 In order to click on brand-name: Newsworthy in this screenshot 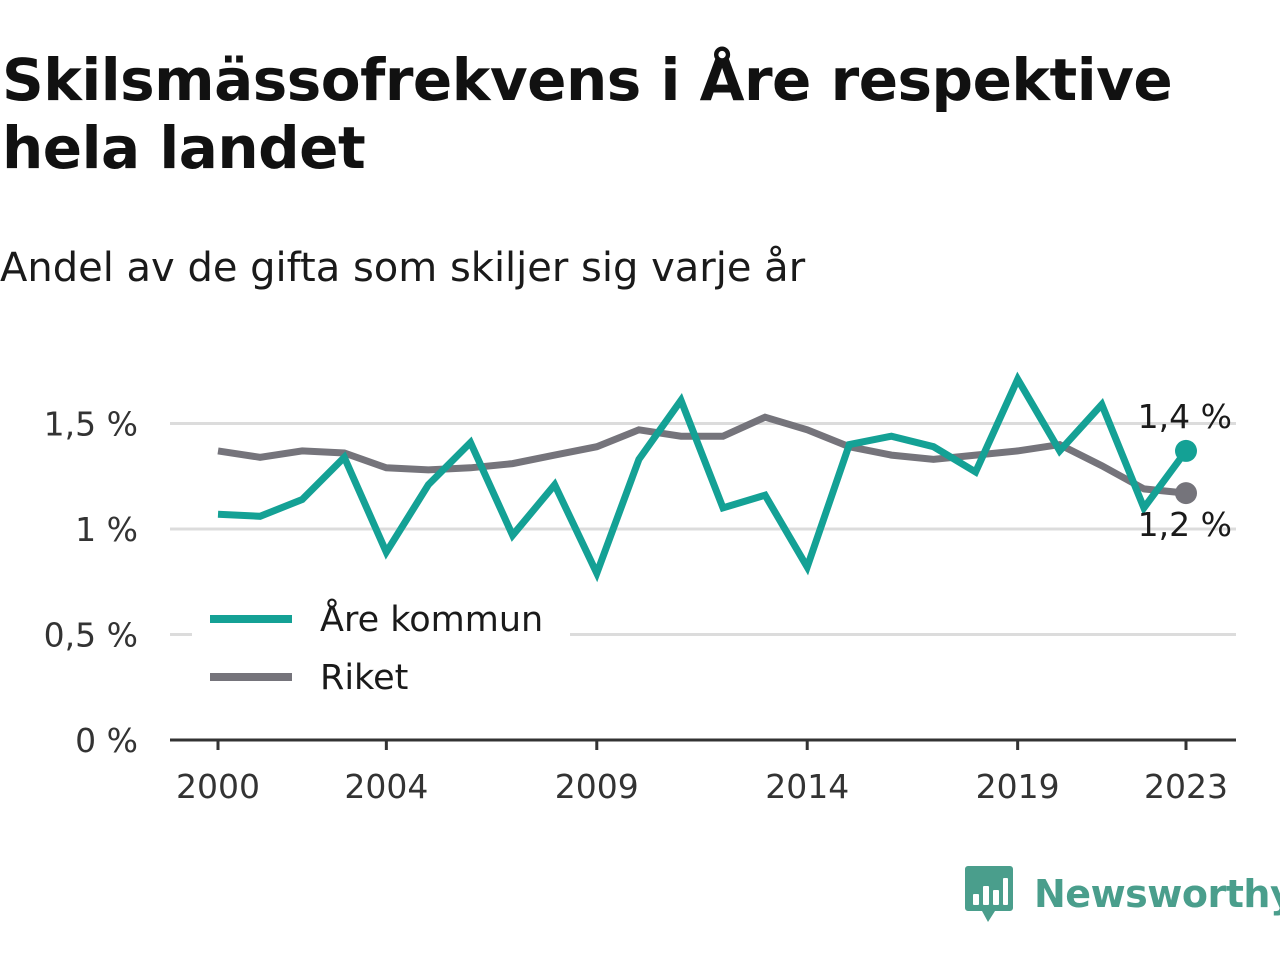, I will do `click(1157, 894)`.